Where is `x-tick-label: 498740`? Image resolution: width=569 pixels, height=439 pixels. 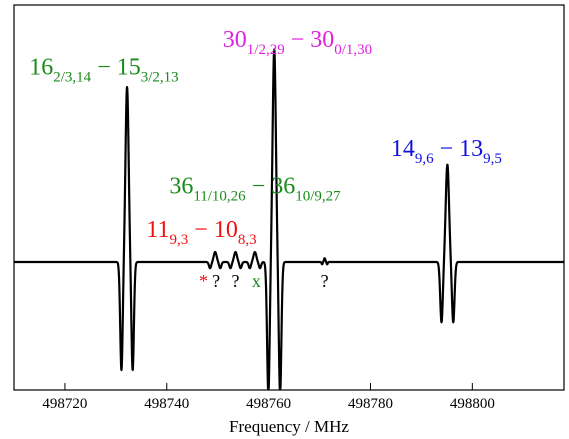
x-tick-label: 498740 is located at coordinates (166, 404).